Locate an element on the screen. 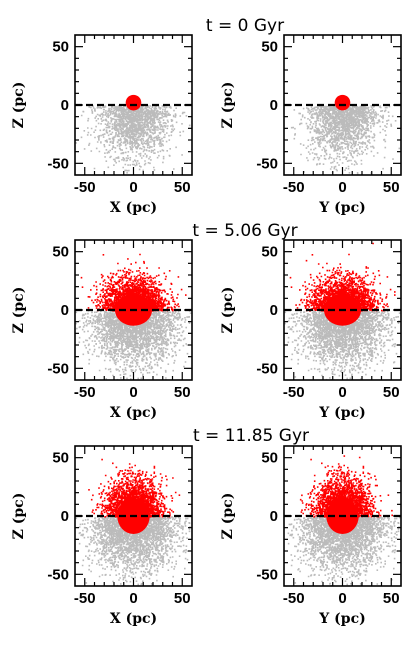  time-title: t = 0 Gyr is located at coordinates (245, 26).